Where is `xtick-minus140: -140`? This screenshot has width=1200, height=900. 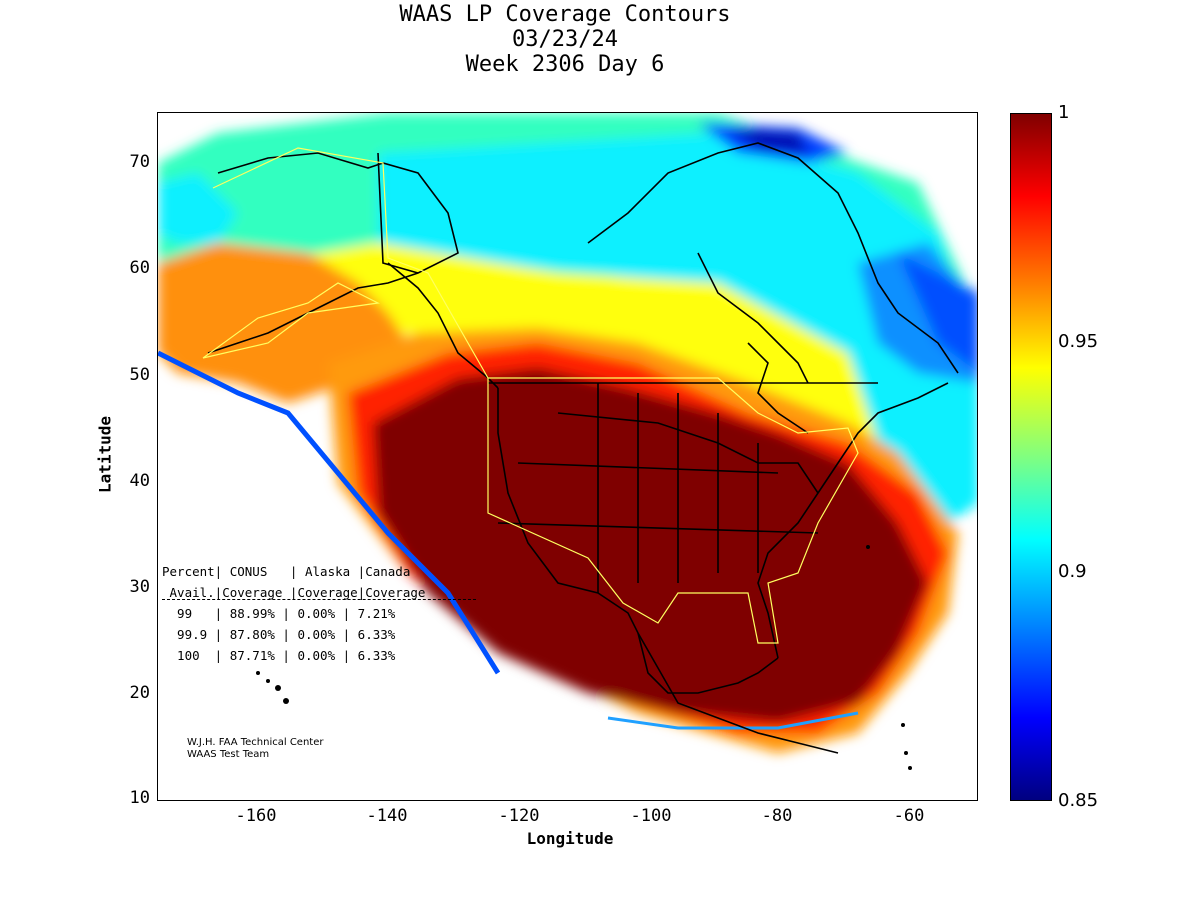
xtick-minus140: -140 is located at coordinates (387, 816).